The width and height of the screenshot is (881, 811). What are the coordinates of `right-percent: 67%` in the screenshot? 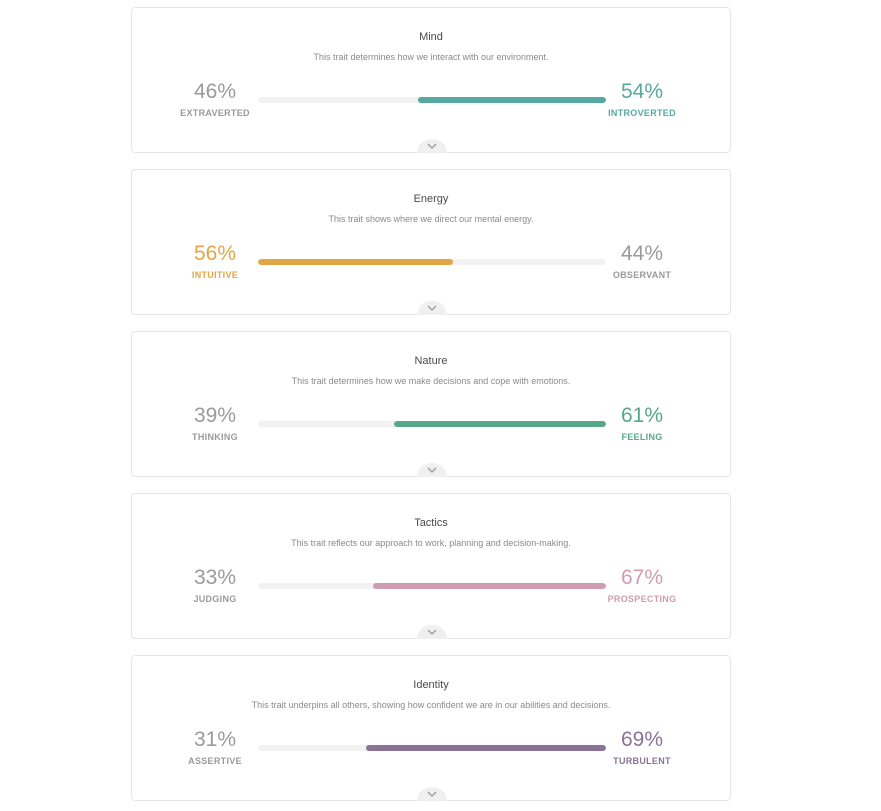 It's located at (642, 577).